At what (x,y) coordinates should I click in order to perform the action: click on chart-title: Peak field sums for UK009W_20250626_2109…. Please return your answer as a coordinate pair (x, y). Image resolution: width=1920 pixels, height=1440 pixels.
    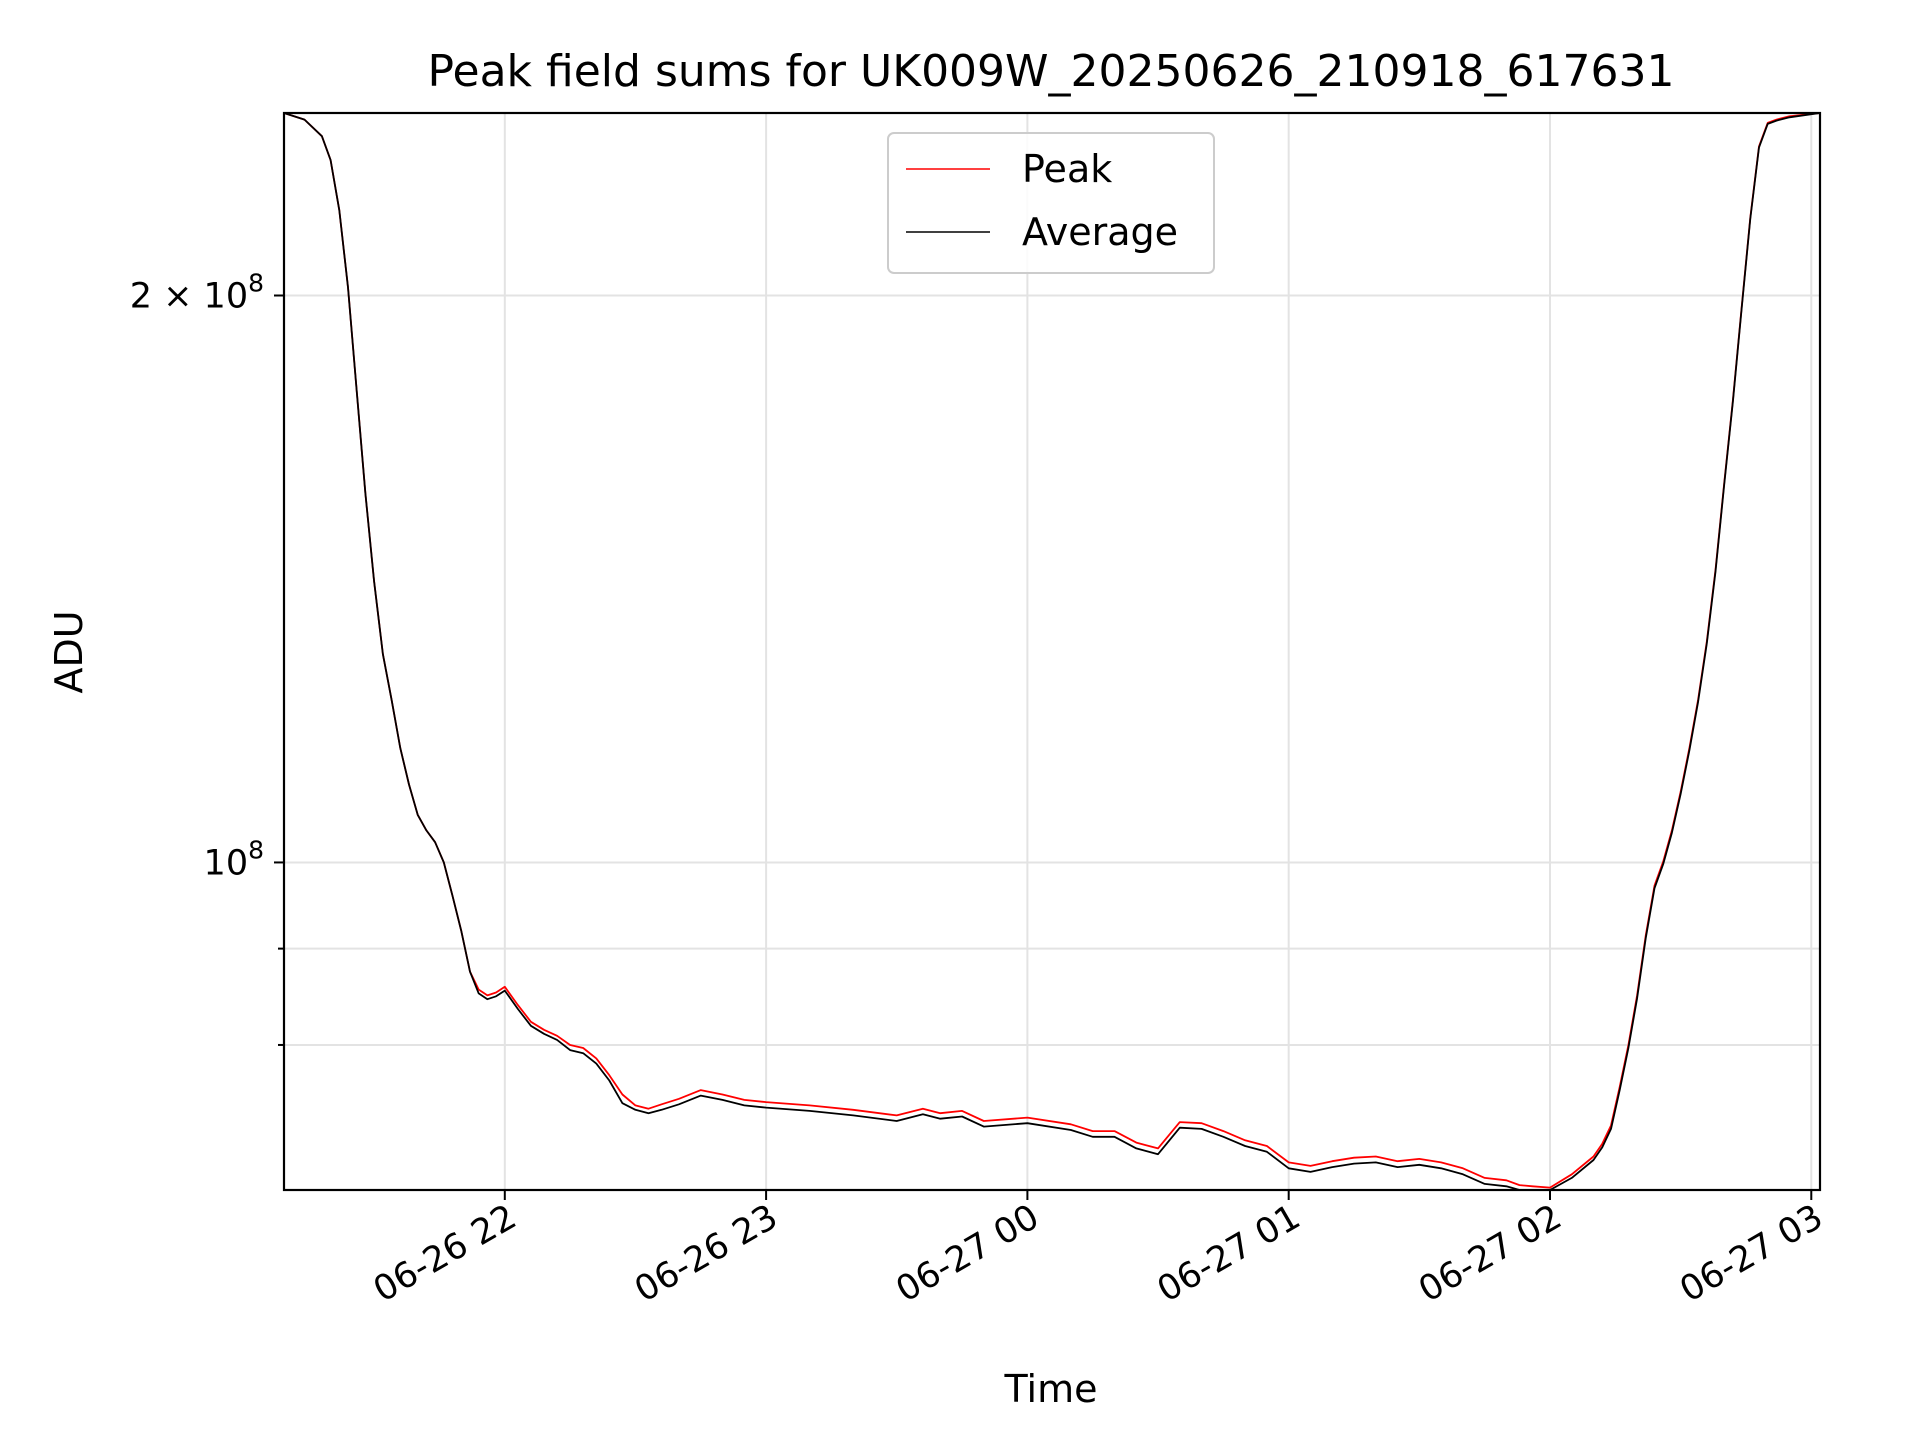
    Looking at the image, I should click on (1051, 71).